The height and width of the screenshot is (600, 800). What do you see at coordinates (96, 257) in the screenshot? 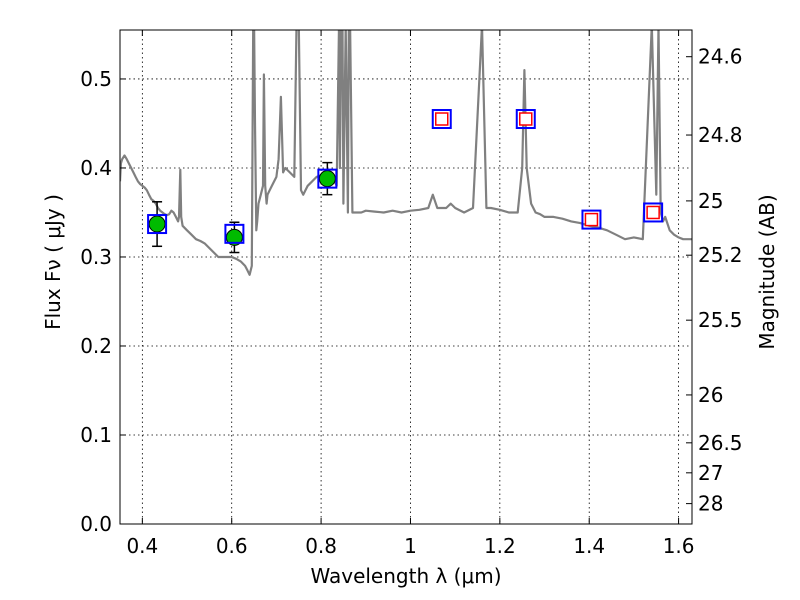
I see `y-tick-label: 0.3` at bounding box center [96, 257].